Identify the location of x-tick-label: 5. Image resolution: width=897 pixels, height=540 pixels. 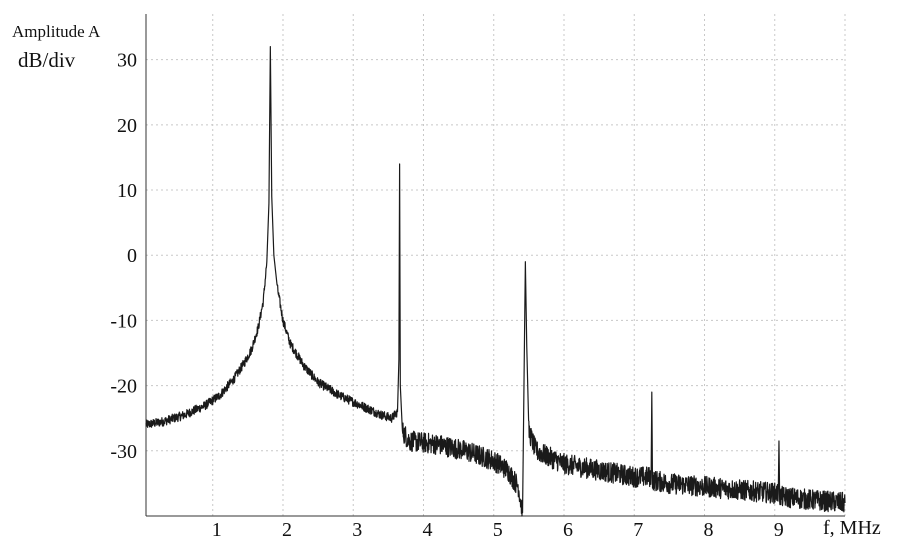
(498, 529).